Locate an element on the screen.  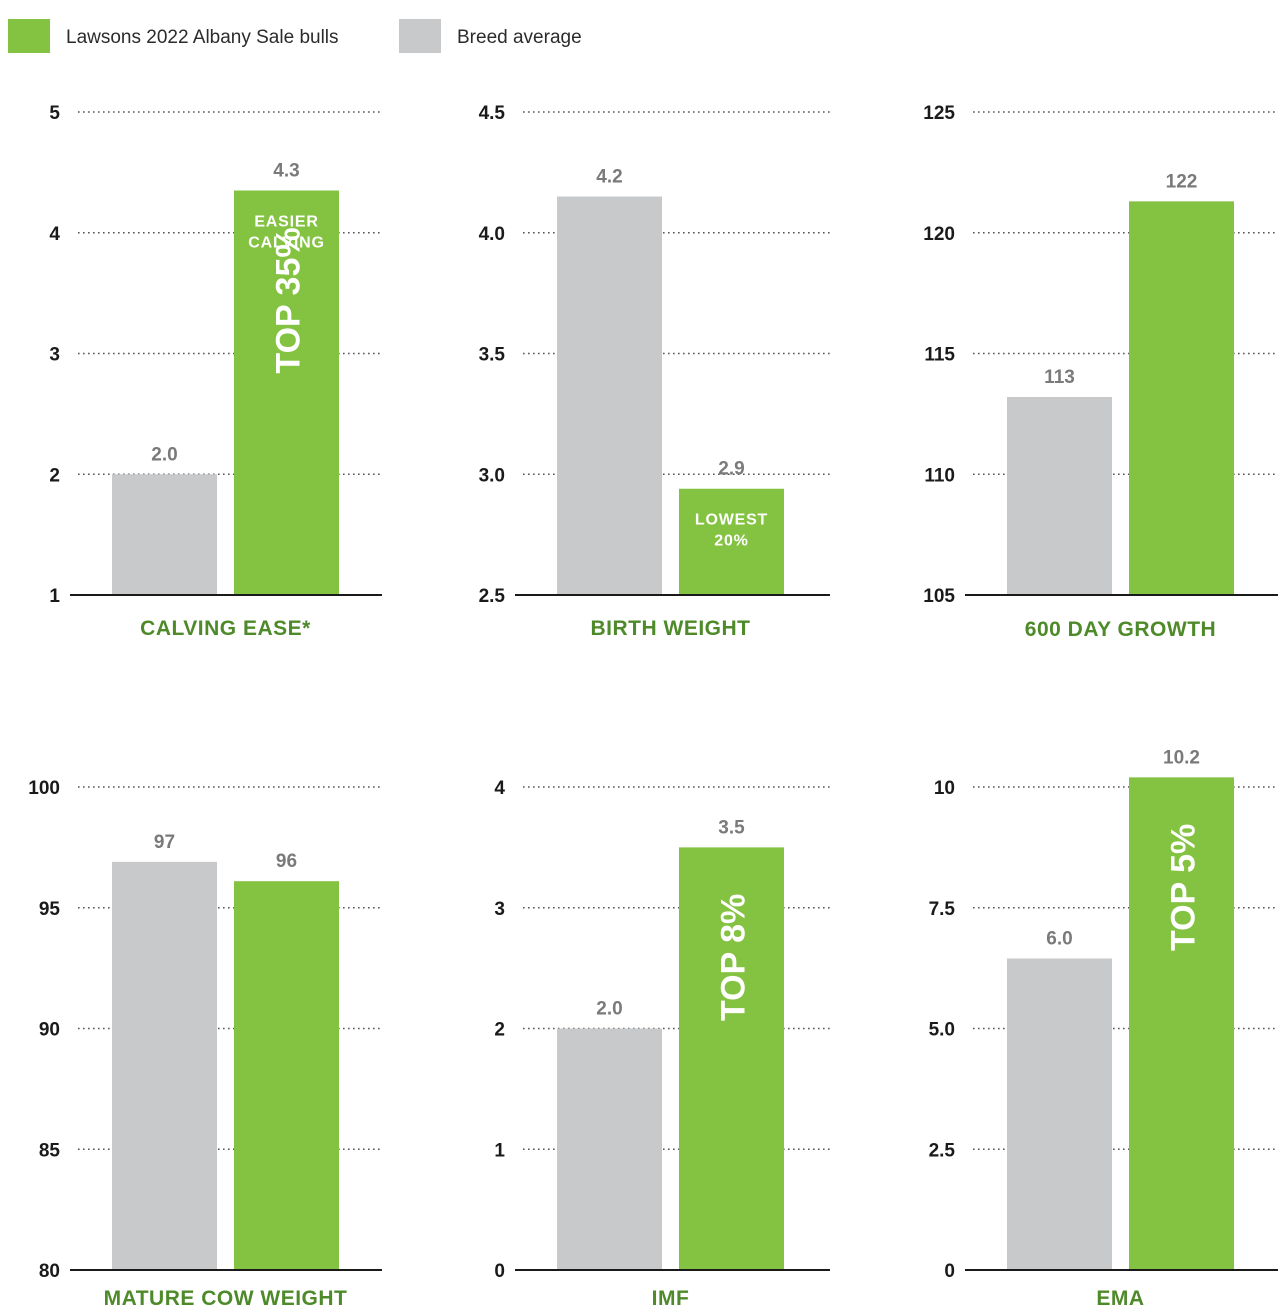
data-label: 2.9 is located at coordinates (731, 469).